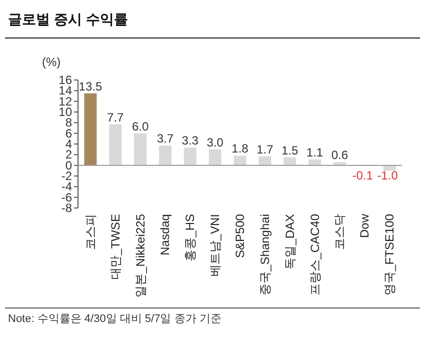  What do you see at coordinates (290, 150) in the screenshot?
I see `data-label: 1.5` at bounding box center [290, 150].